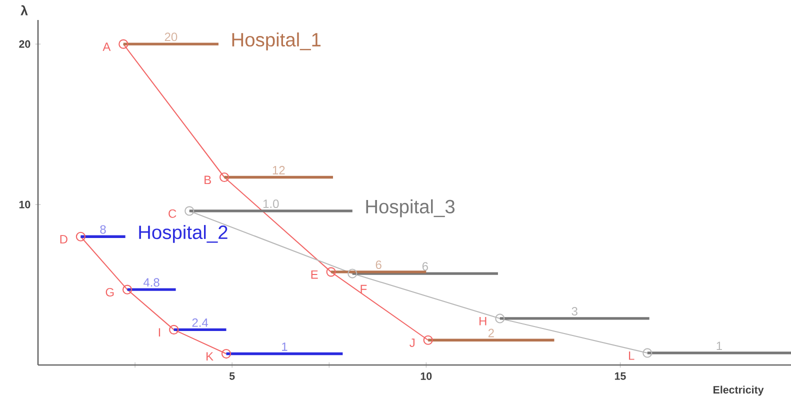 The height and width of the screenshot is (403, 791). Describe the element at coordinates (207, 180) in the screenshot. I see `annotation: B` at that location.